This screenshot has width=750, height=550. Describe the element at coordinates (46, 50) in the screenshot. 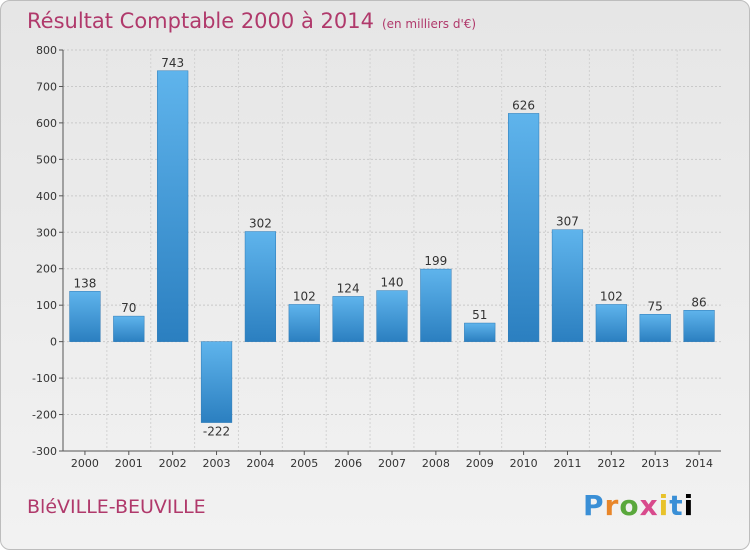

I see `y-tick-label: 800` at that location.